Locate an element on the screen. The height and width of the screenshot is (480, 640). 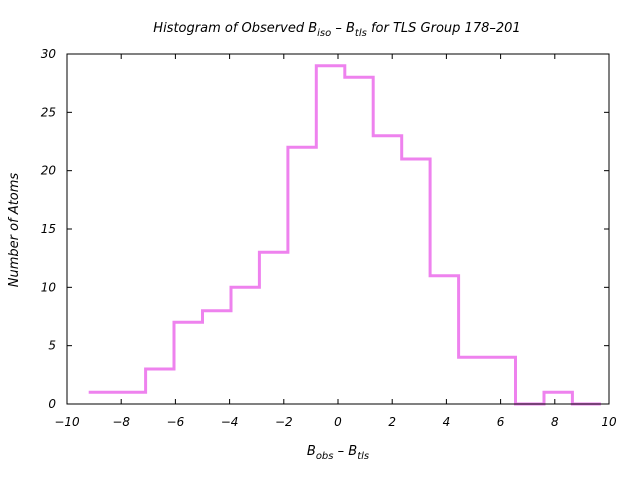
title-part: for TLS Group 178–201 is located at coordinates (444, 28).